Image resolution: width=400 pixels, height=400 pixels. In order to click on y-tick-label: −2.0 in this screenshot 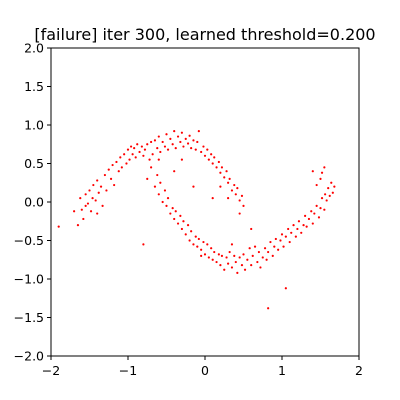, I will do `click(29, 356)`.